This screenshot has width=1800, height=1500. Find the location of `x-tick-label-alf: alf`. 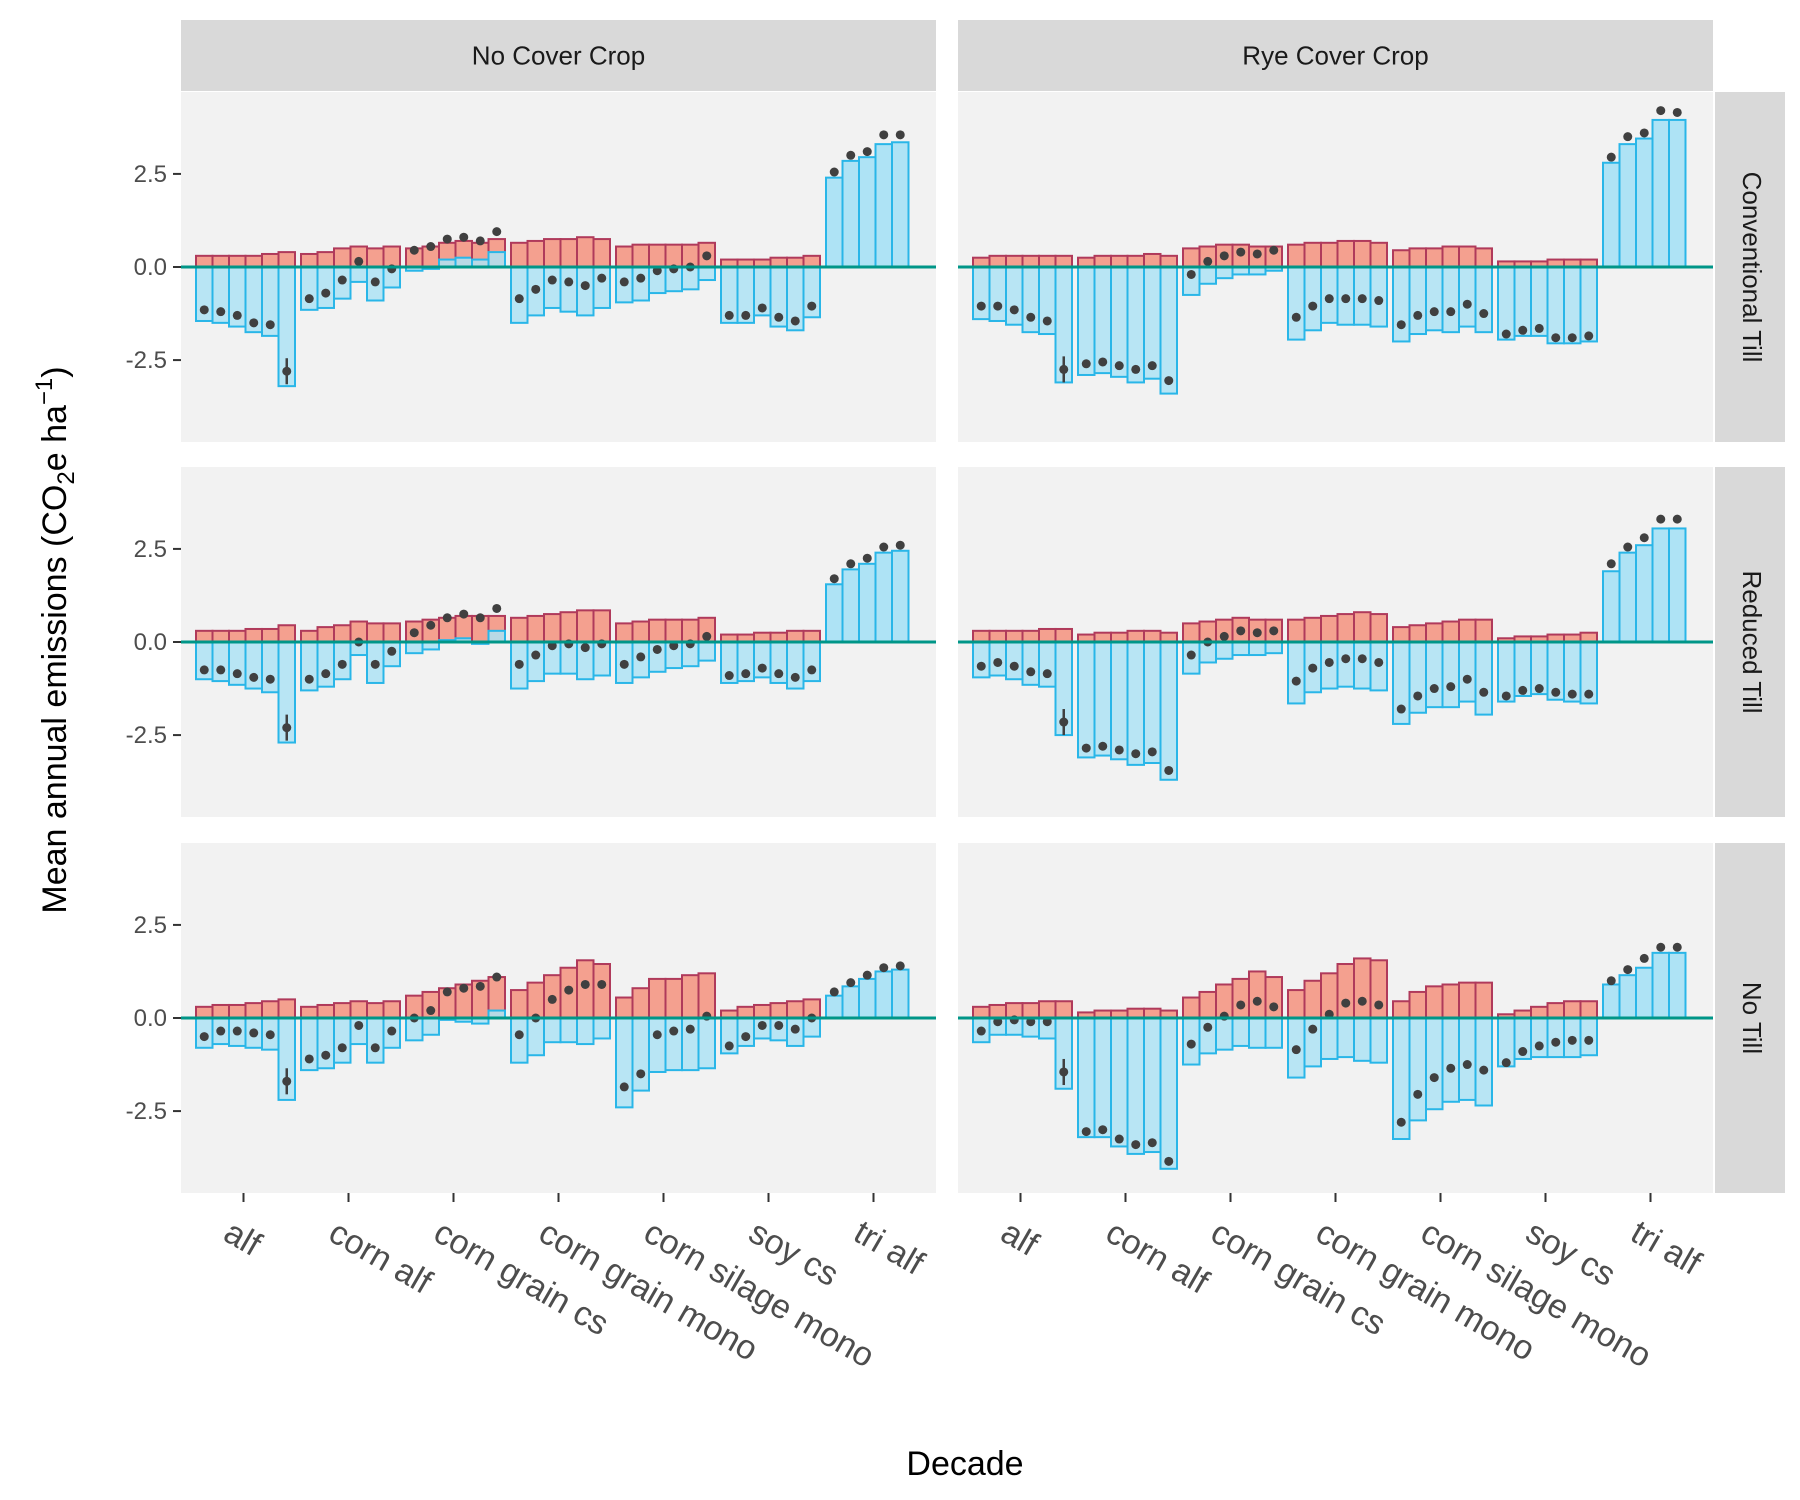

x-tick-label-alf: alf is located at coordinates (243, 1238).